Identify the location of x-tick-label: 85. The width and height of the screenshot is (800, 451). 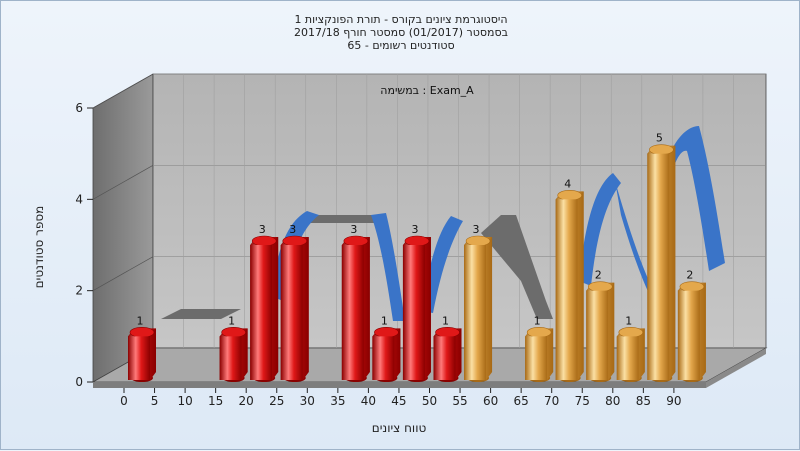
(643, 401).